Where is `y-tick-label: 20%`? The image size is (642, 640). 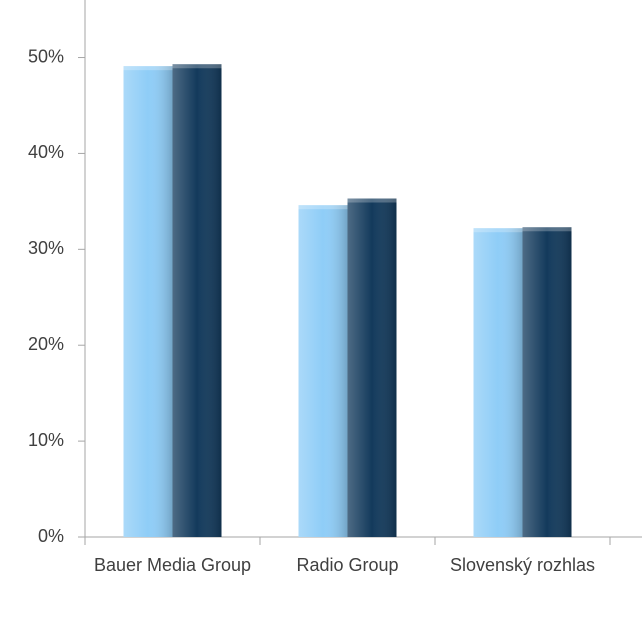
y-tick-label: 20% is located at coordinates (46, 344).